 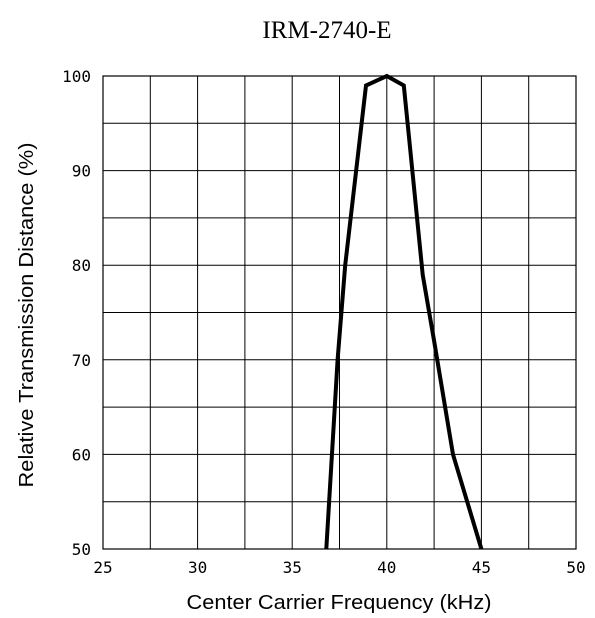 I want to click on y-tick-labels: 50 60 70 80 90 100, so click(x=76, y=313).